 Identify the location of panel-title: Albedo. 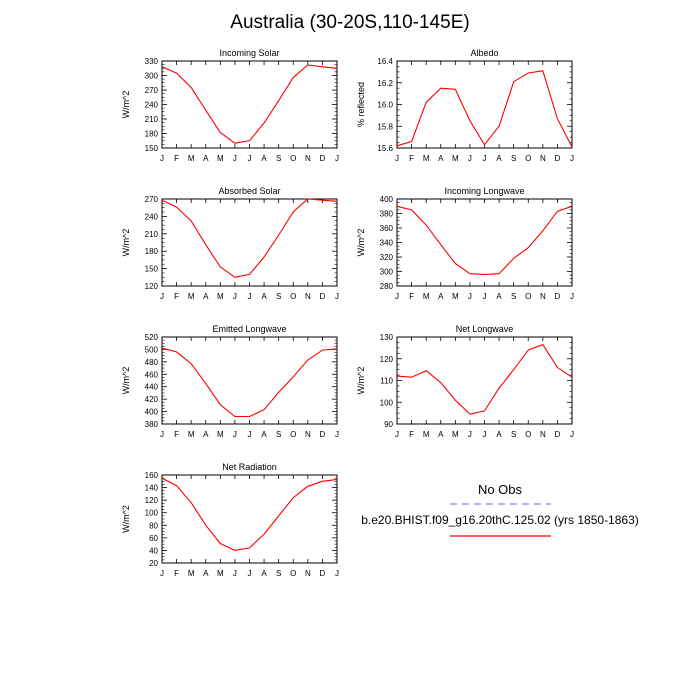
(484, 53).